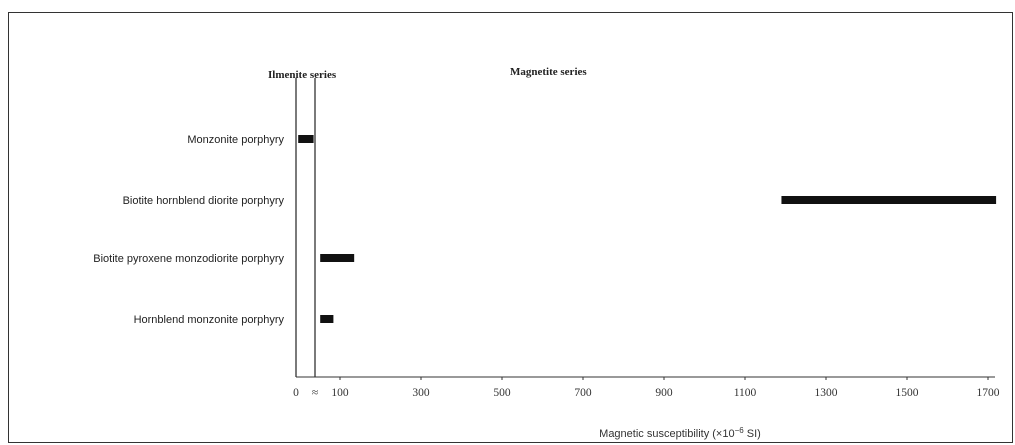  Describe the element at coordinates (745, 393) in the screenshot. I see `tick-label-1100: 1100` at that location.